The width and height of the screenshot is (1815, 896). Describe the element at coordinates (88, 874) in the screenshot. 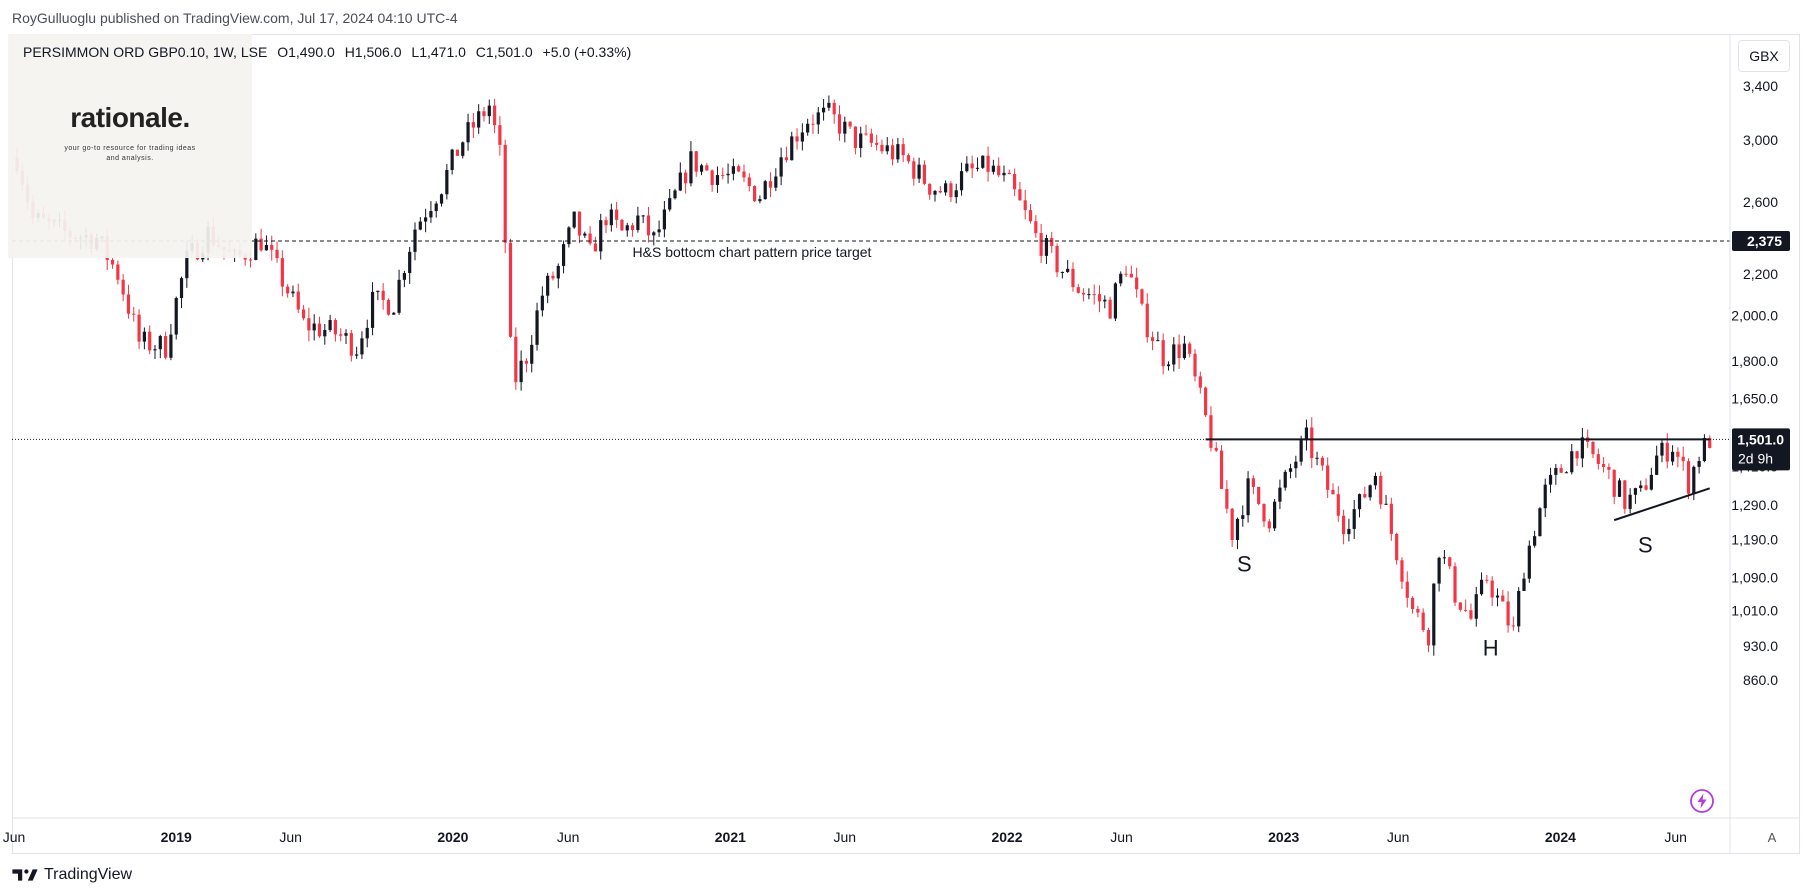

I see `footer-brand: TradingView` at that location.